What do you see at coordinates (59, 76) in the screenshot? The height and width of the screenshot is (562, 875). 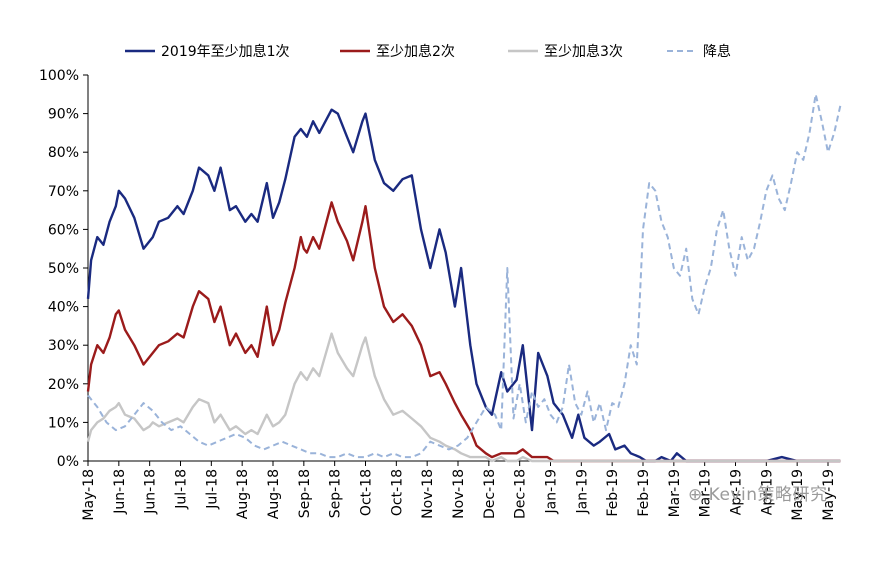 I see `y-tick-label: 100%` at bounding box center [59, 76].